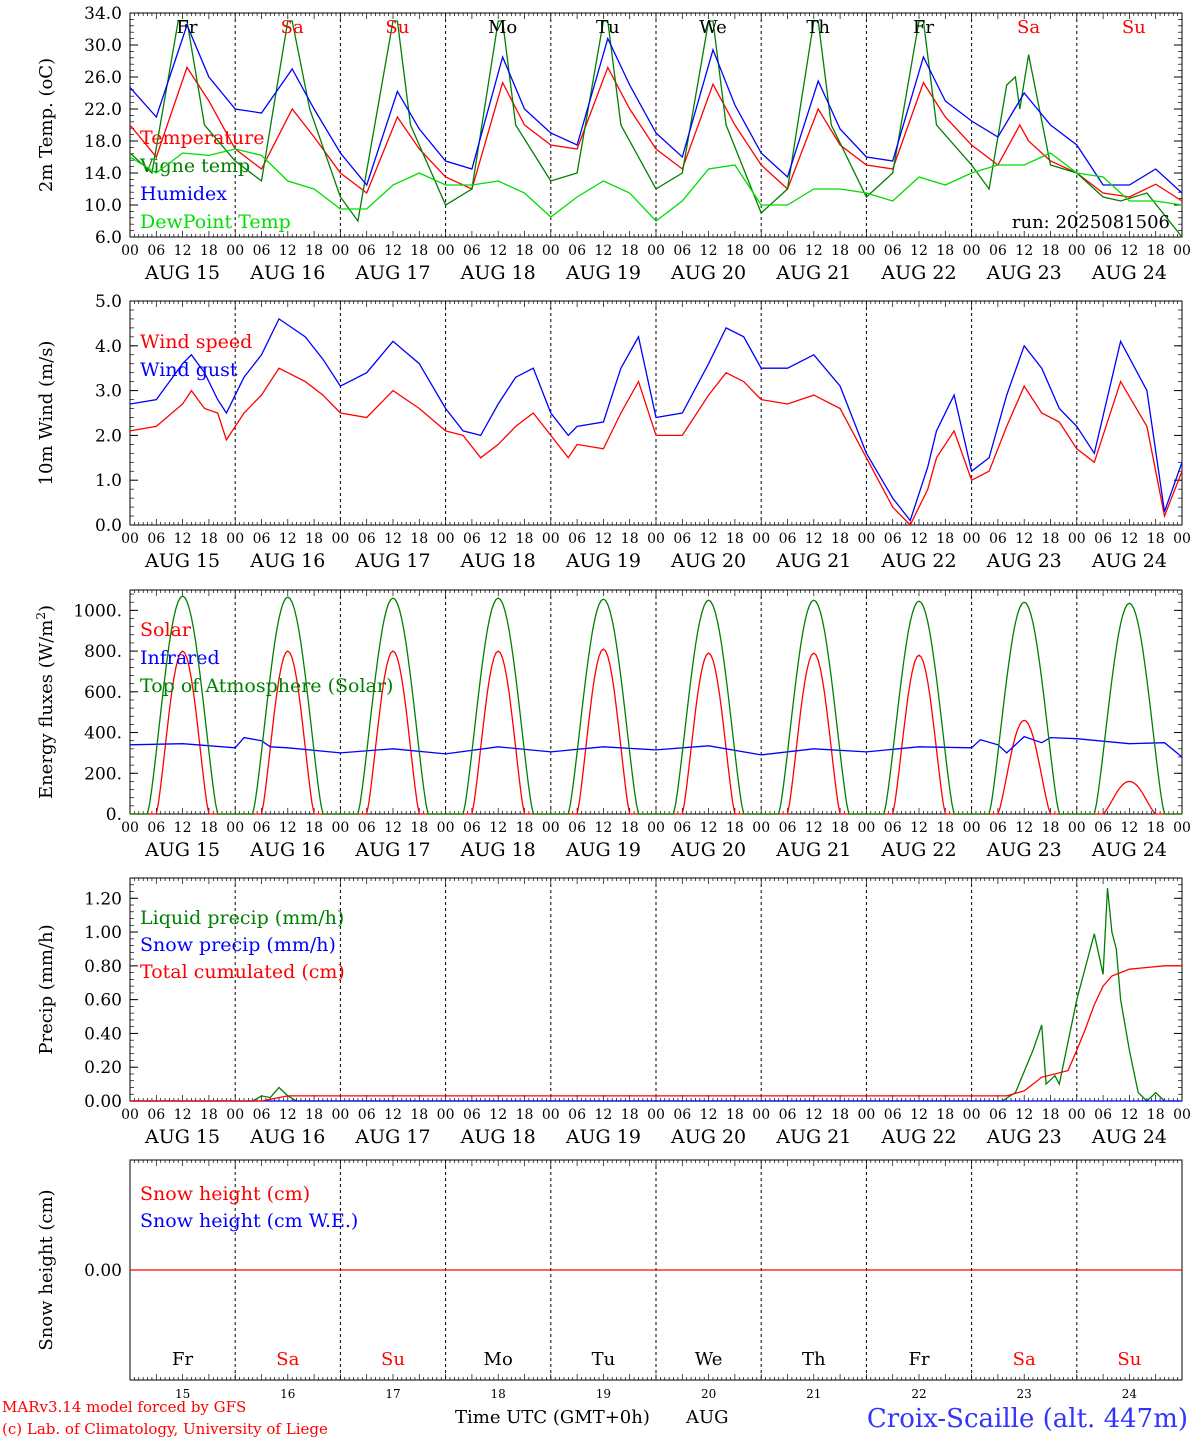 This screenshot has height=1440, width=1194. Describe the element at coordinates (182, 1137) in the screenshot. I see `x-date-label: AUG 15` at that location.